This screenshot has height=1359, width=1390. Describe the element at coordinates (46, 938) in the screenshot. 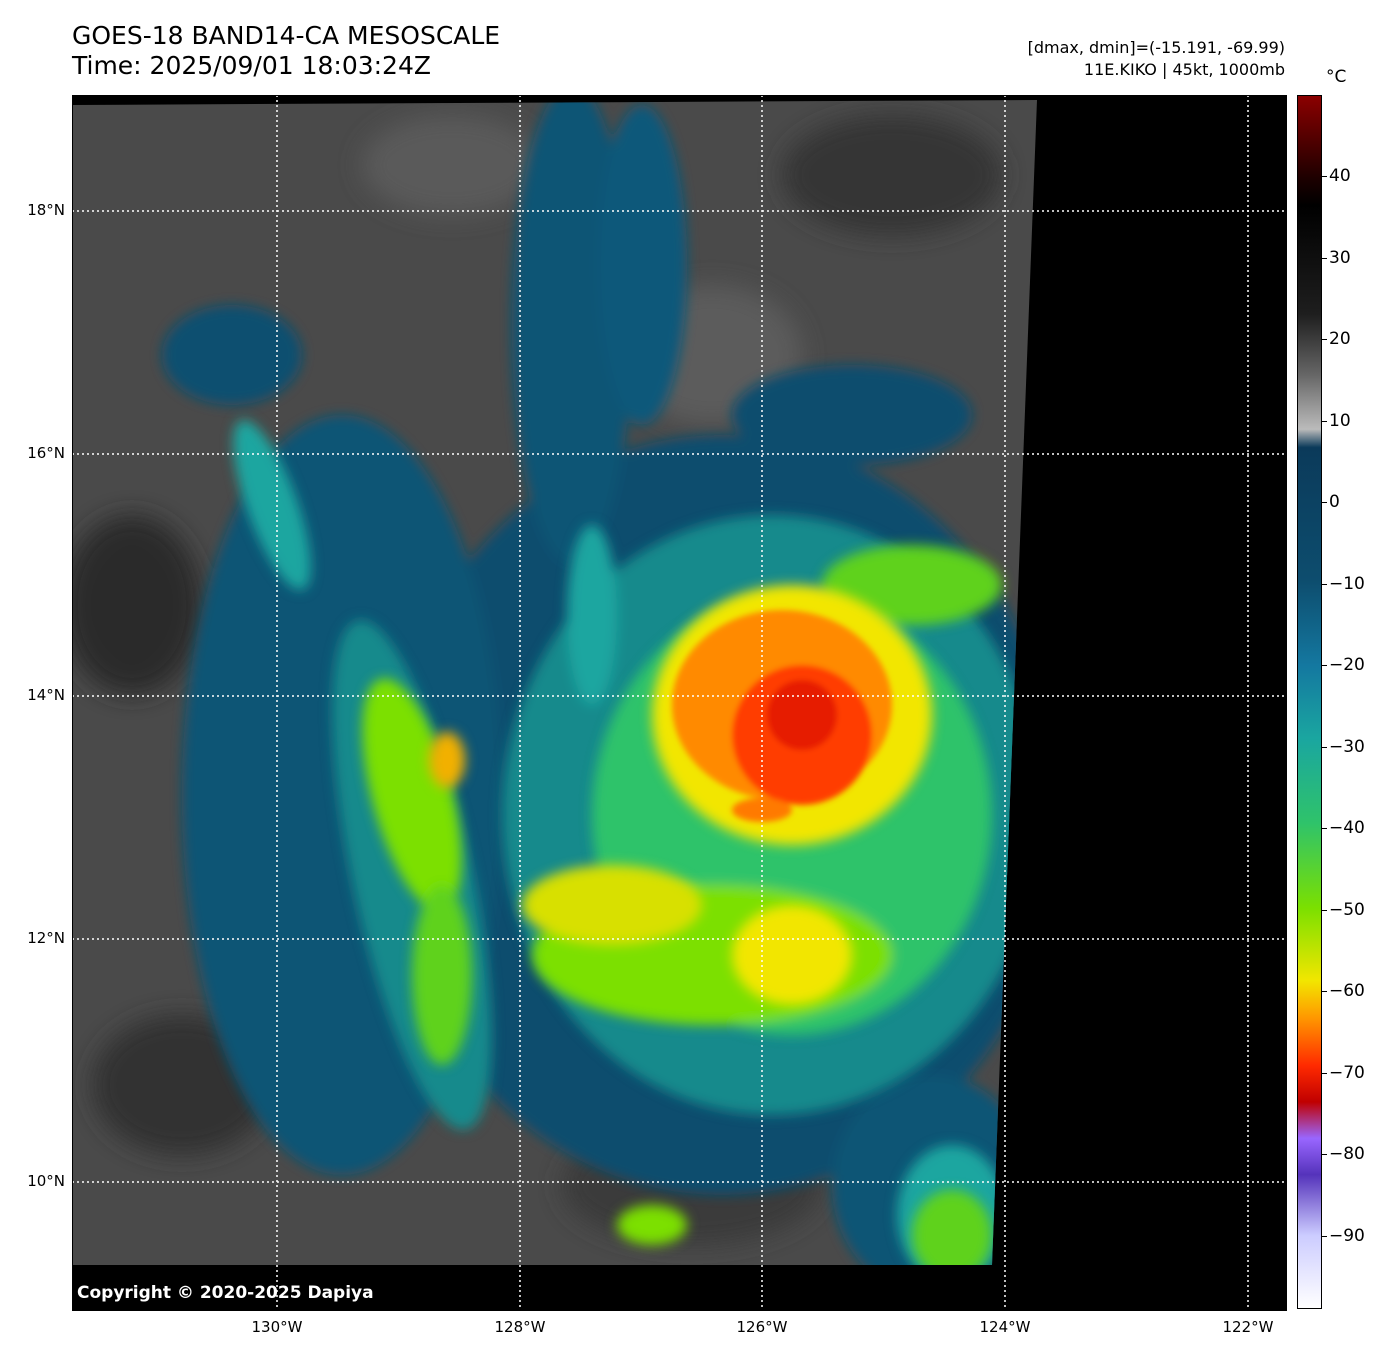

I see `lat-label-12n: 12°N` at that location.